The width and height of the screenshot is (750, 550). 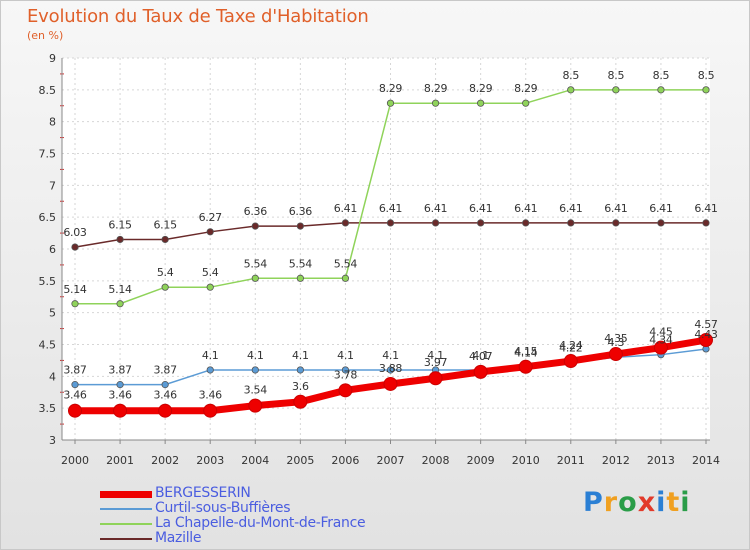 What do you see at coordinates (48, 217) in the screenshot?
I see `y-tick-label: 6.5` at bounding box center [48, 217].